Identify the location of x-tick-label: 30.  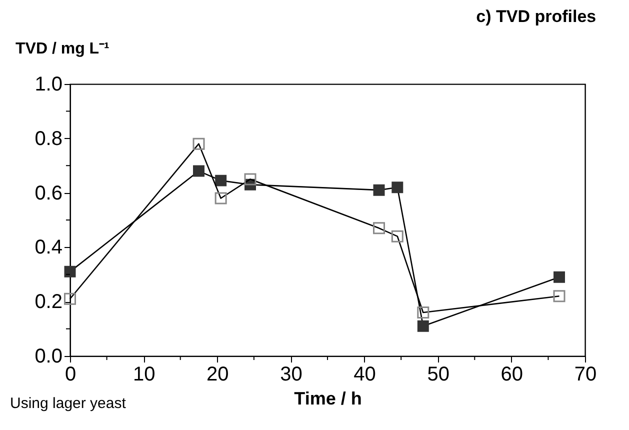
(291, 375).